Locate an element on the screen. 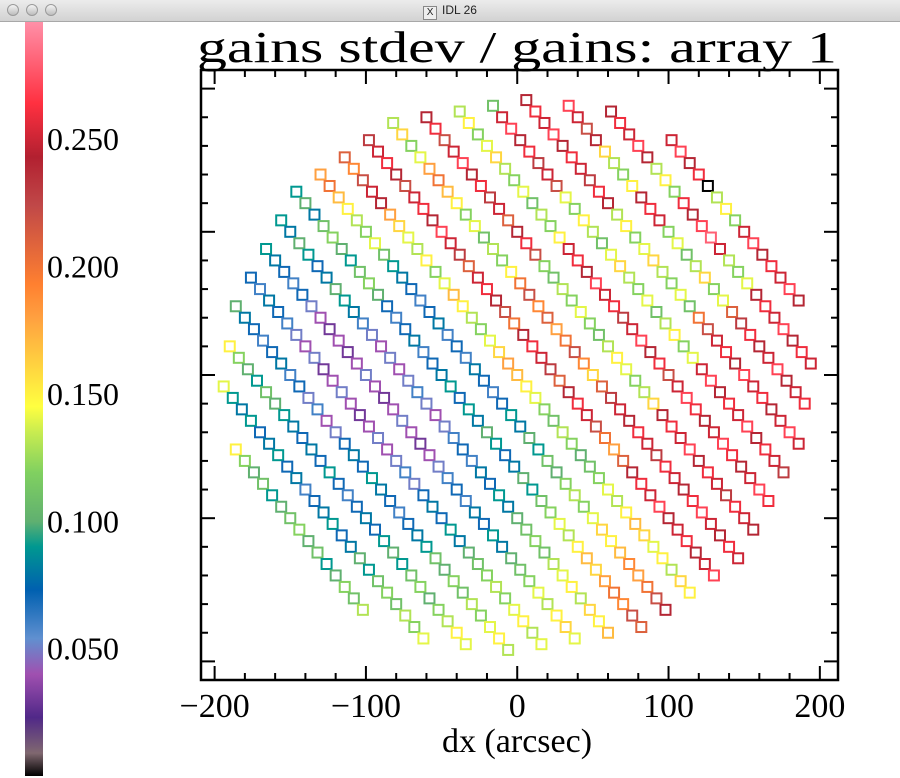 This screenshot has height=778, width=900. colorbar-tick-label: 0.100 is located at coordinates (83, 521).